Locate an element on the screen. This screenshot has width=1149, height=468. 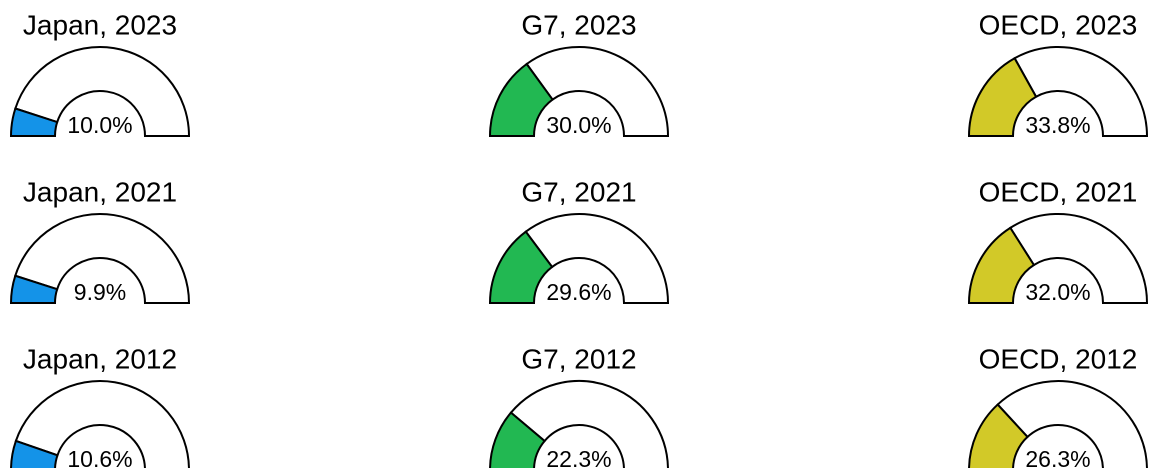
value-label: 9.9% is located at coordinates (100, 292).